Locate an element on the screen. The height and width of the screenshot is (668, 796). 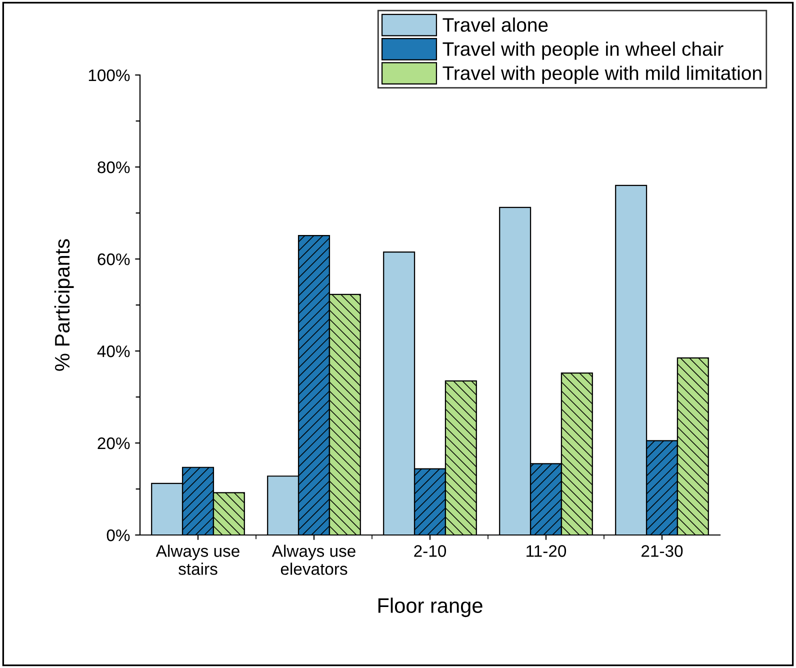
y-tick-label: 80% is located at coordinates (114, 167).